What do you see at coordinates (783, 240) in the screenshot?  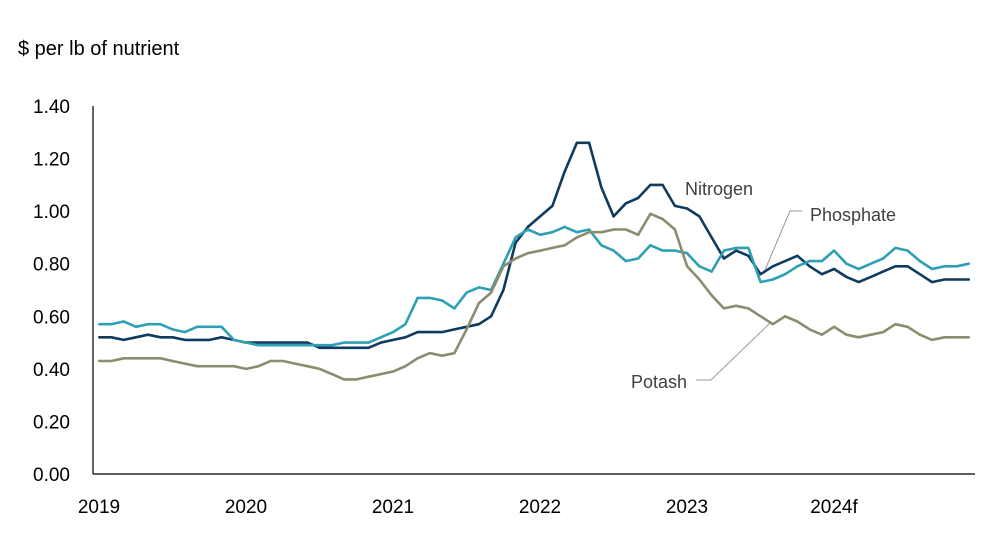 I see `leader-line-phosphate` at bounding box center [783, 240].